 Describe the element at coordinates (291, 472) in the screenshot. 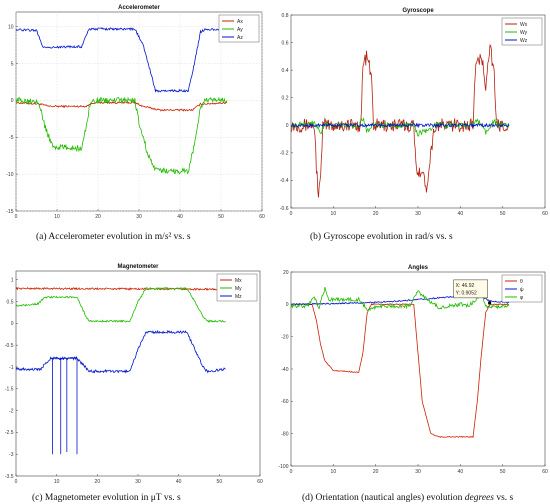

I see `angles-x-tick-label: 0` at that location.